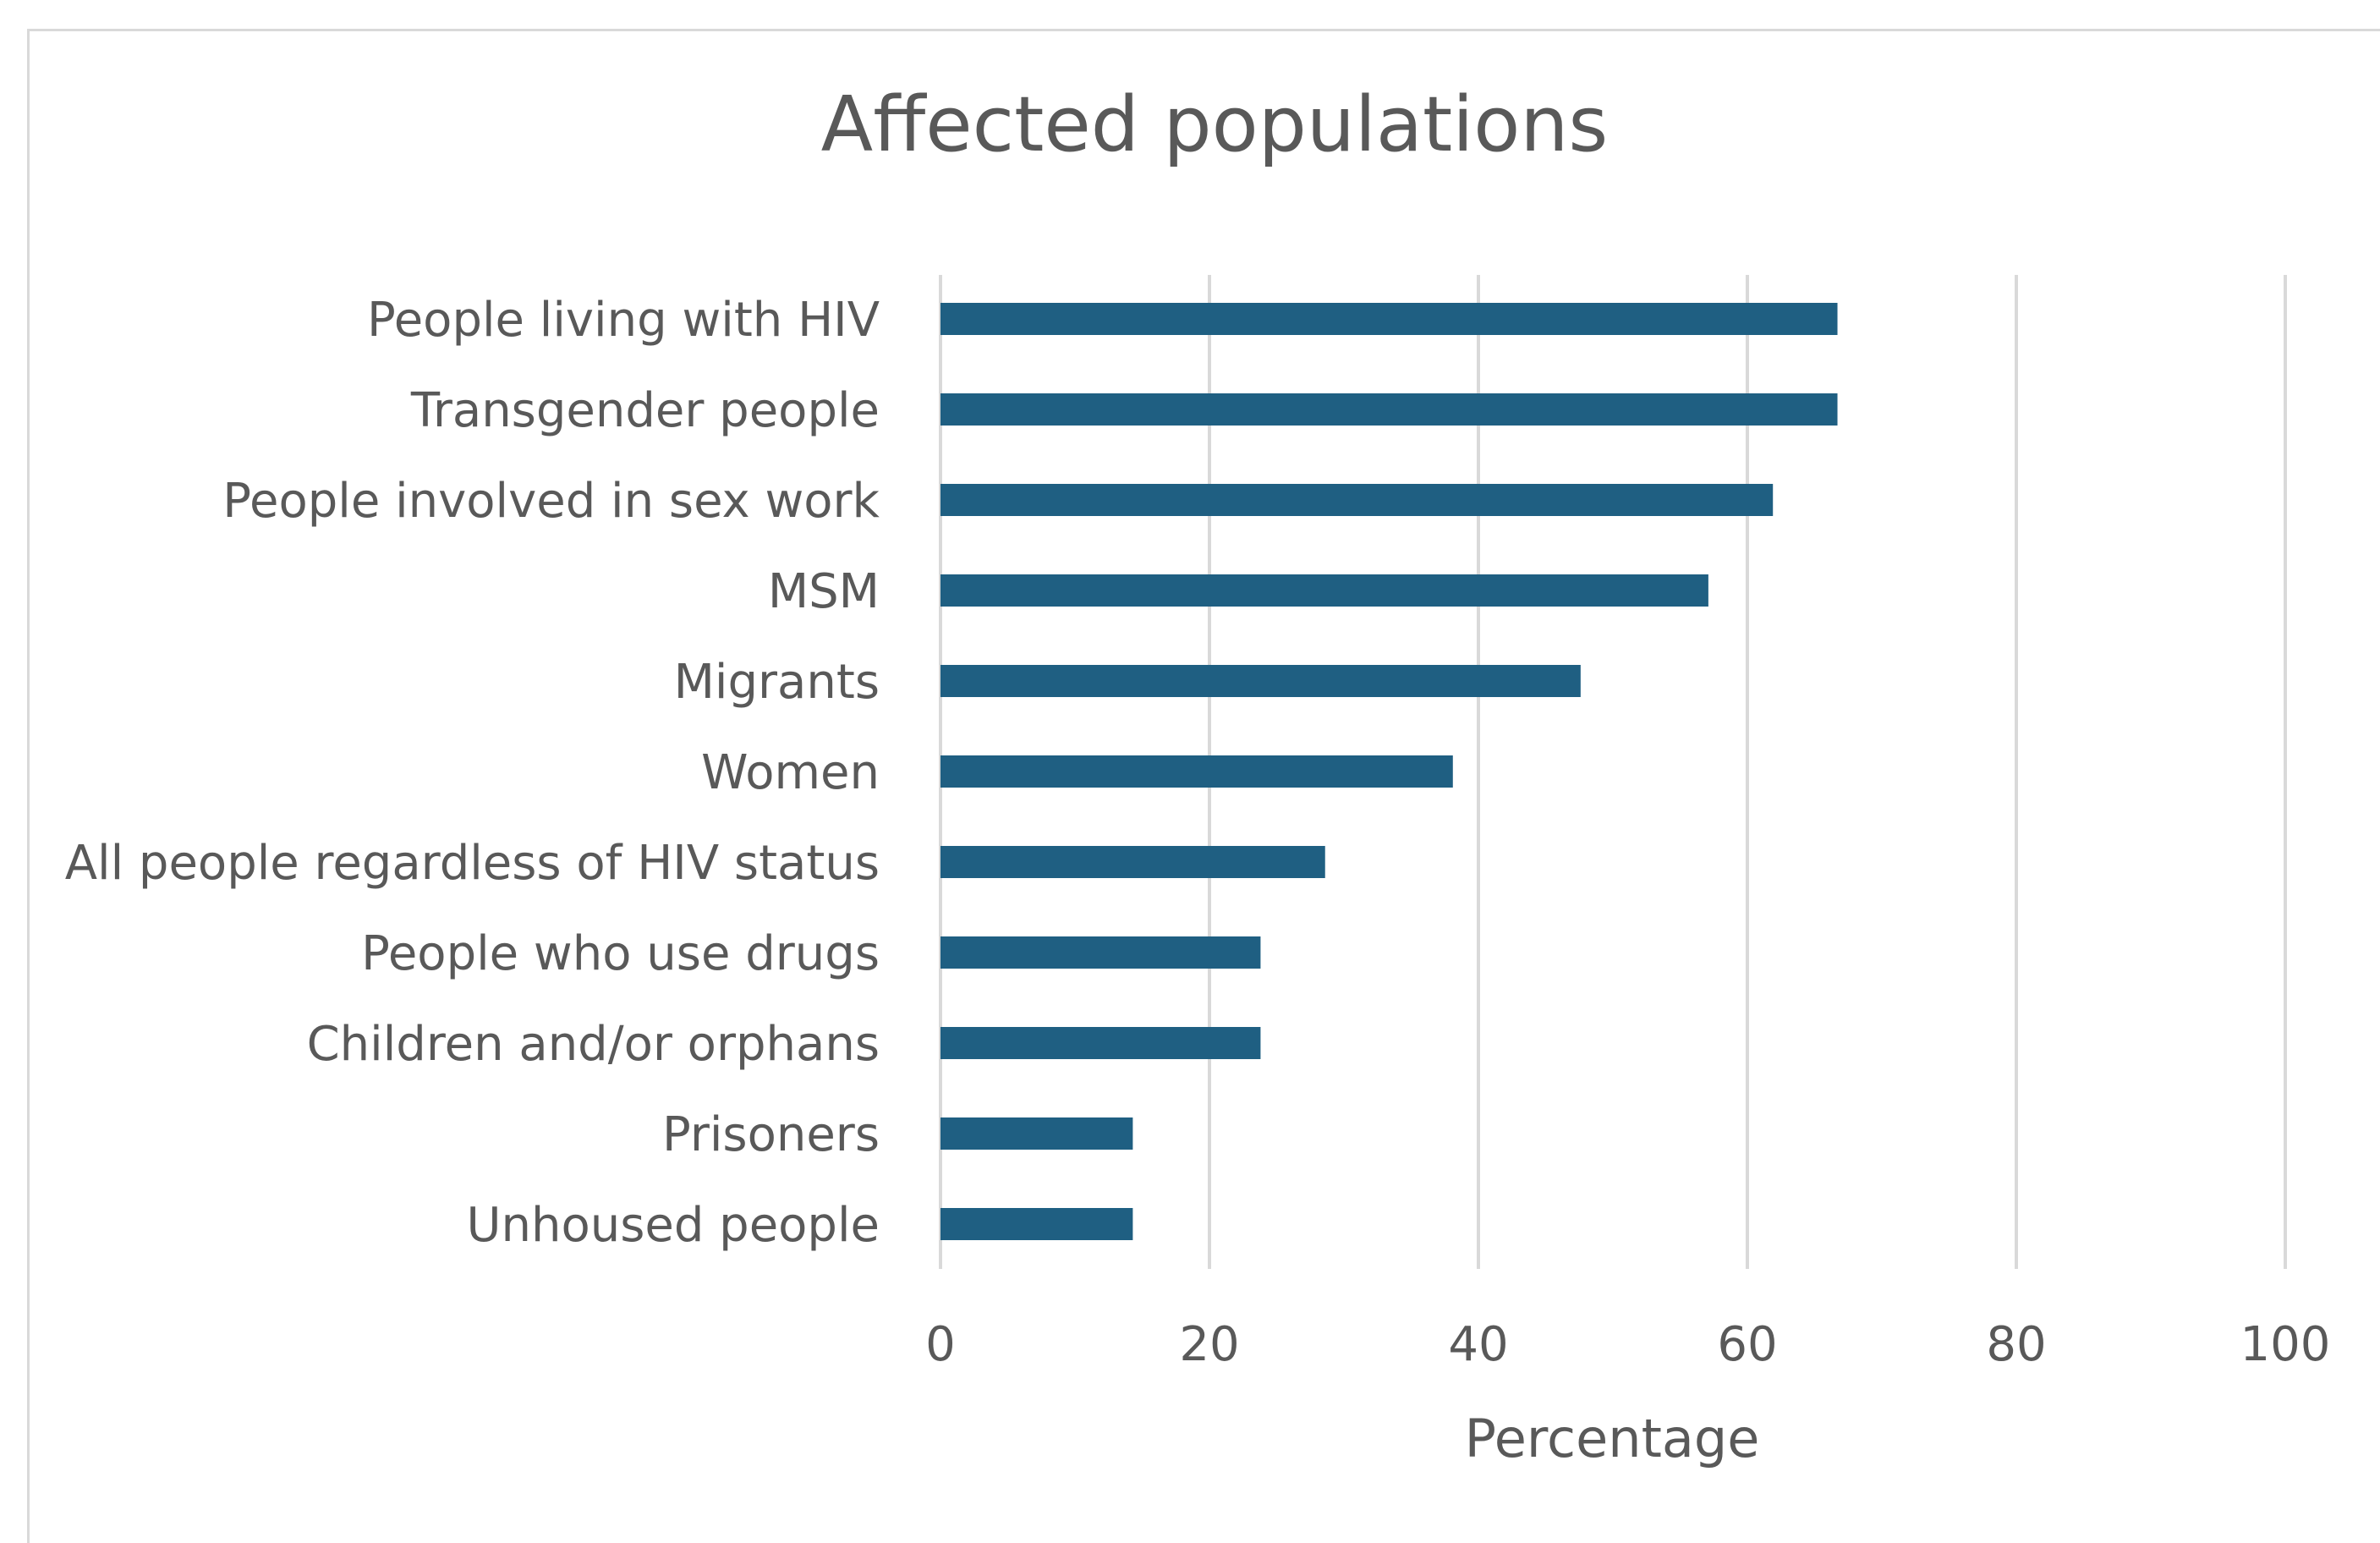 Image resolution: width=2380 pixels, height=1543 pixels. Describe the element at coordinates (624, 320) in the screenshot. I see `category-label: People living with HIV` at that location.